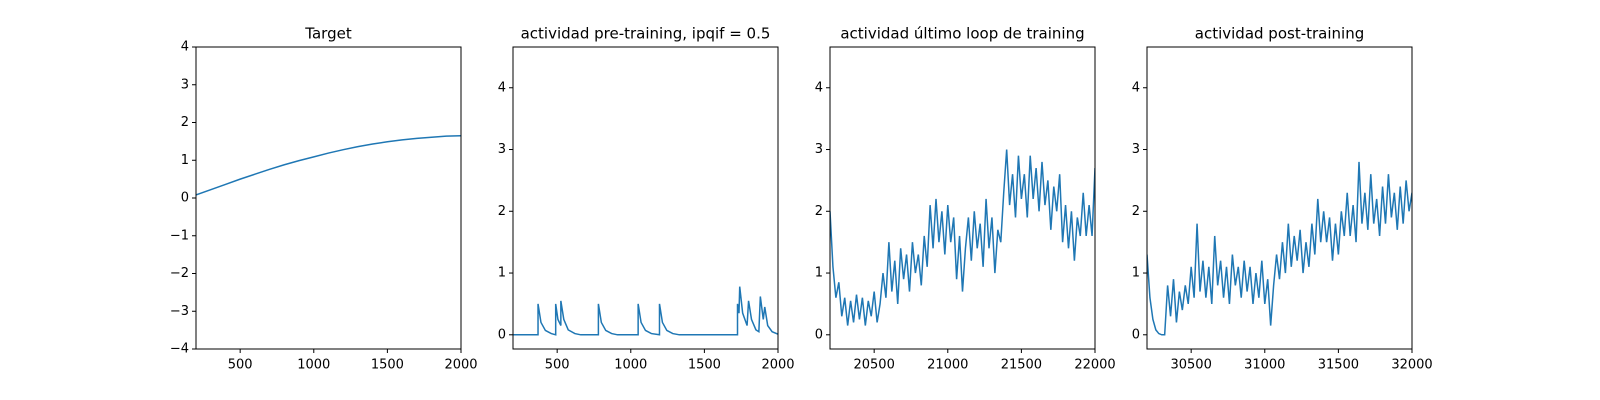  What do you see at coordinates (179, 349) in the screenshot?
I see `y-tick-label: −4` at bounding box center [179, 349].